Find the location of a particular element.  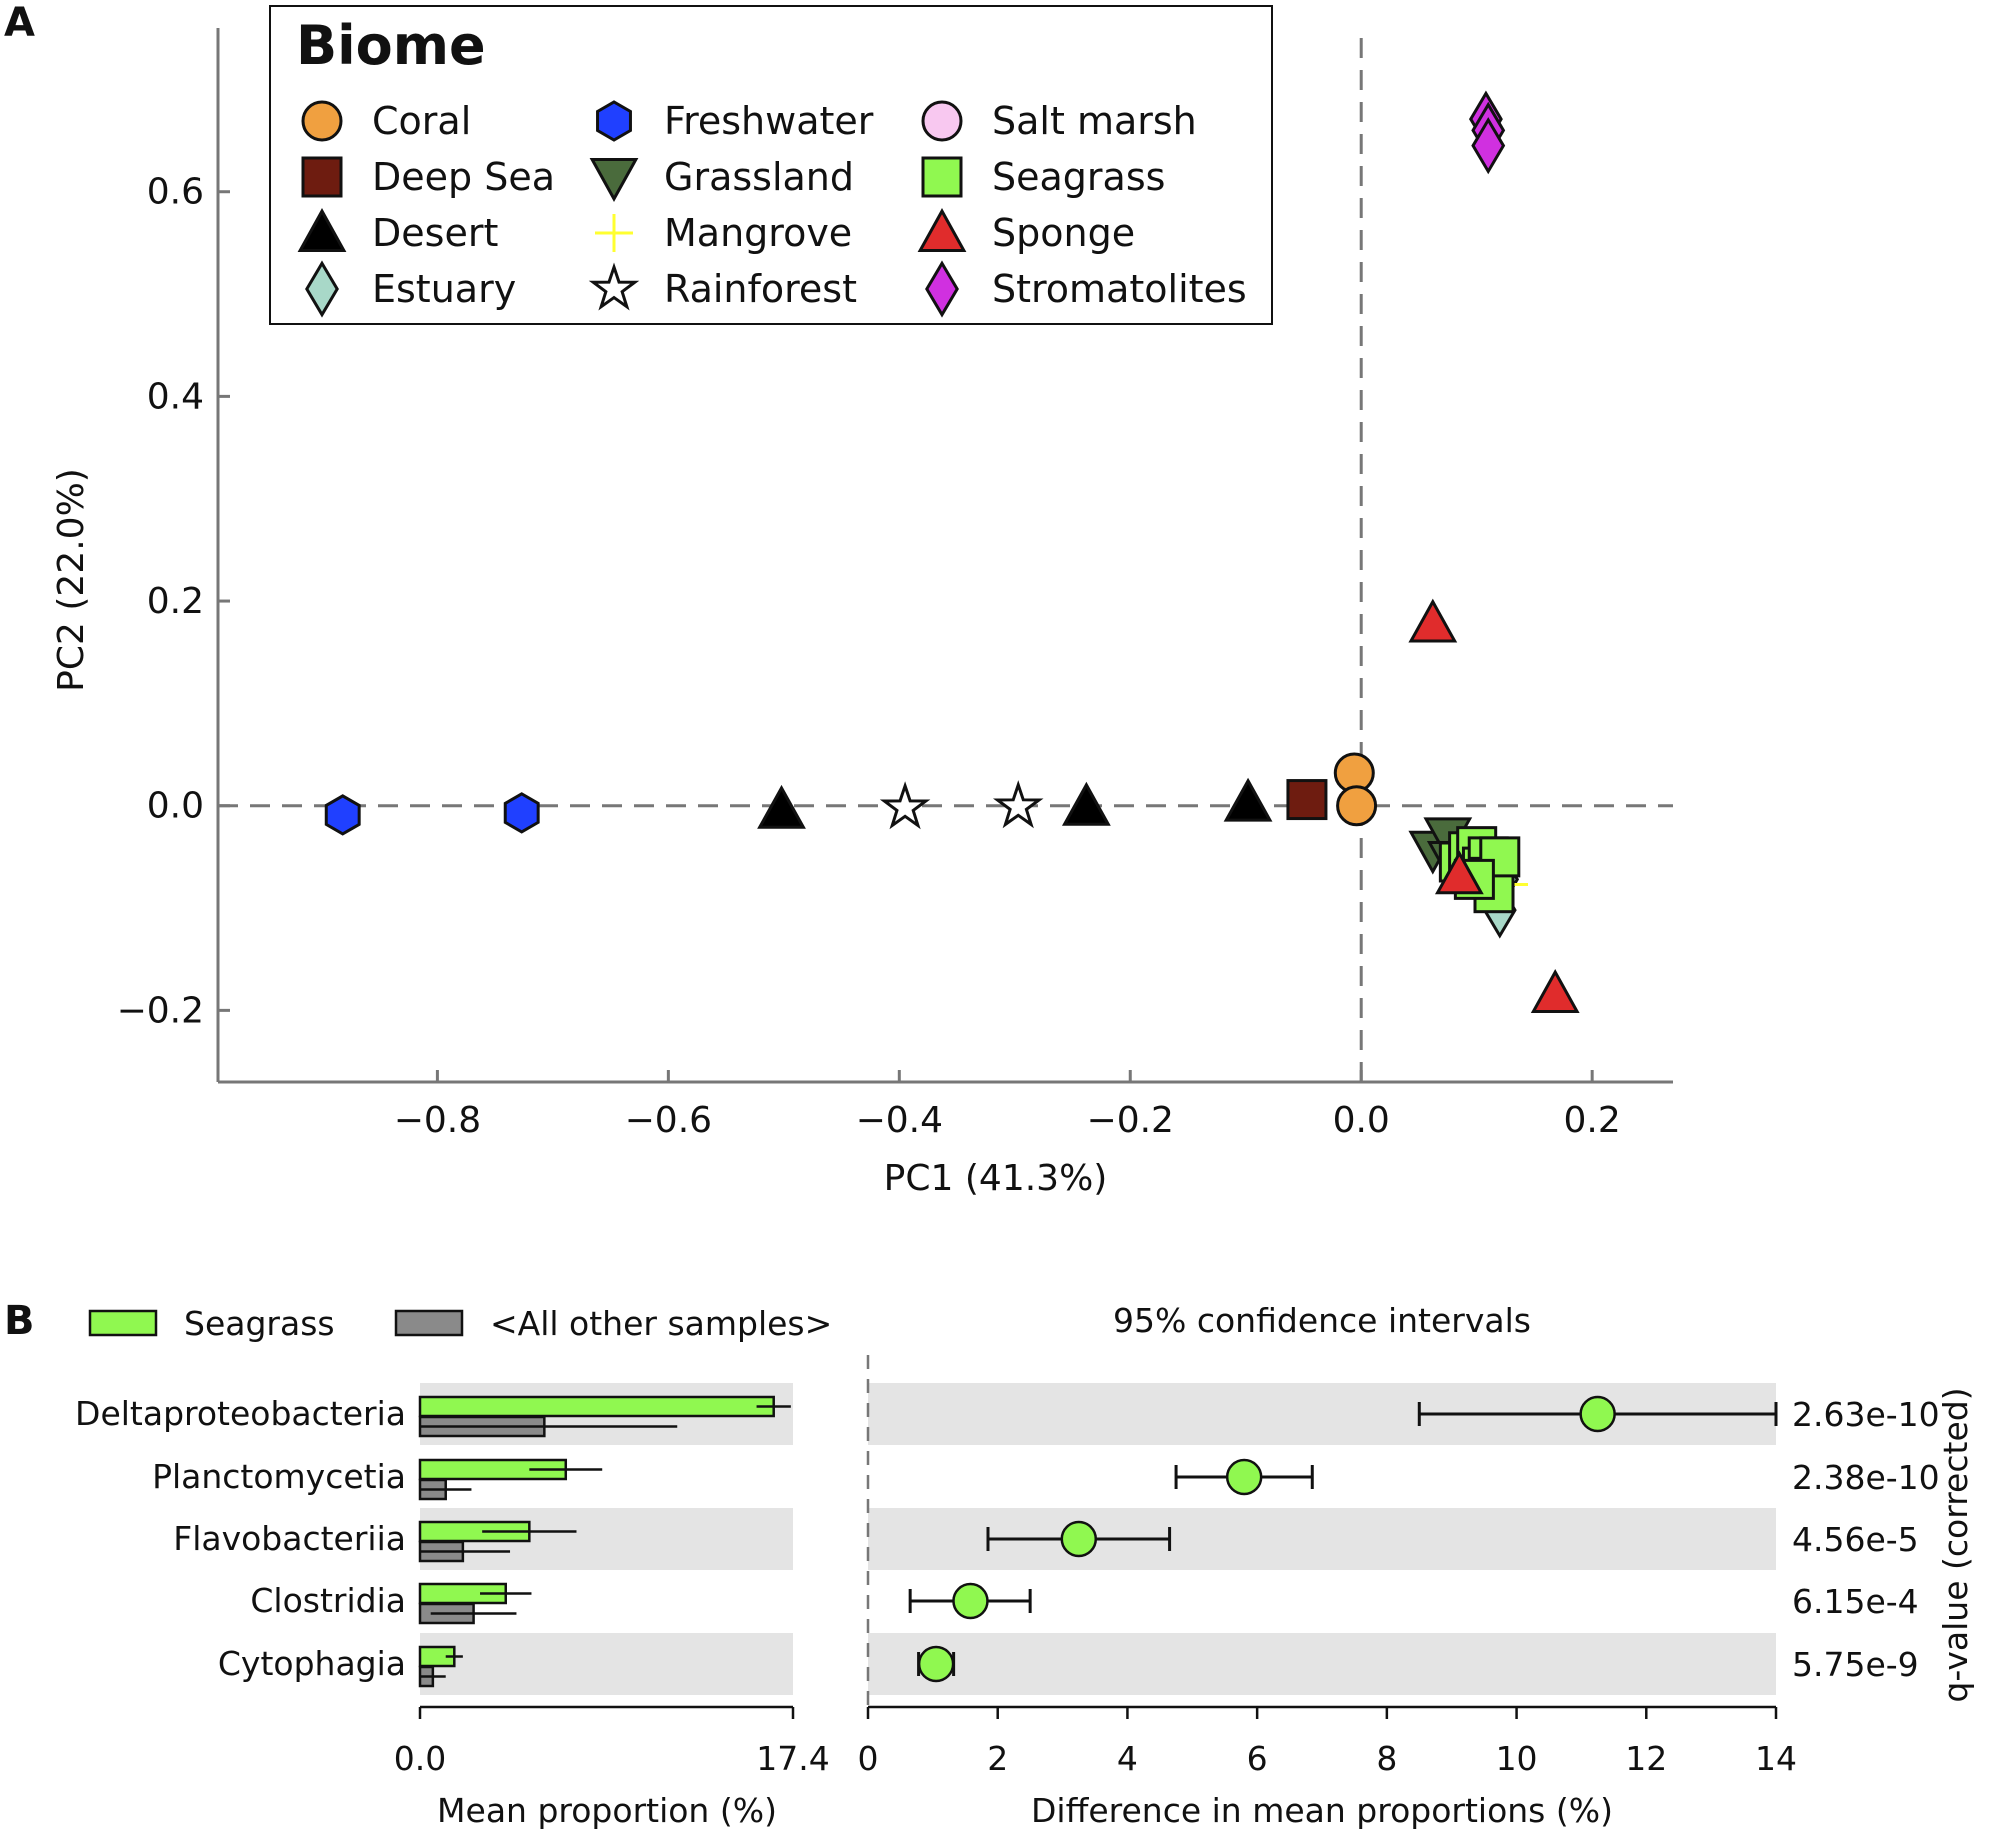

x-tick-label: −0.6 is located at coordinates (668, 1120).